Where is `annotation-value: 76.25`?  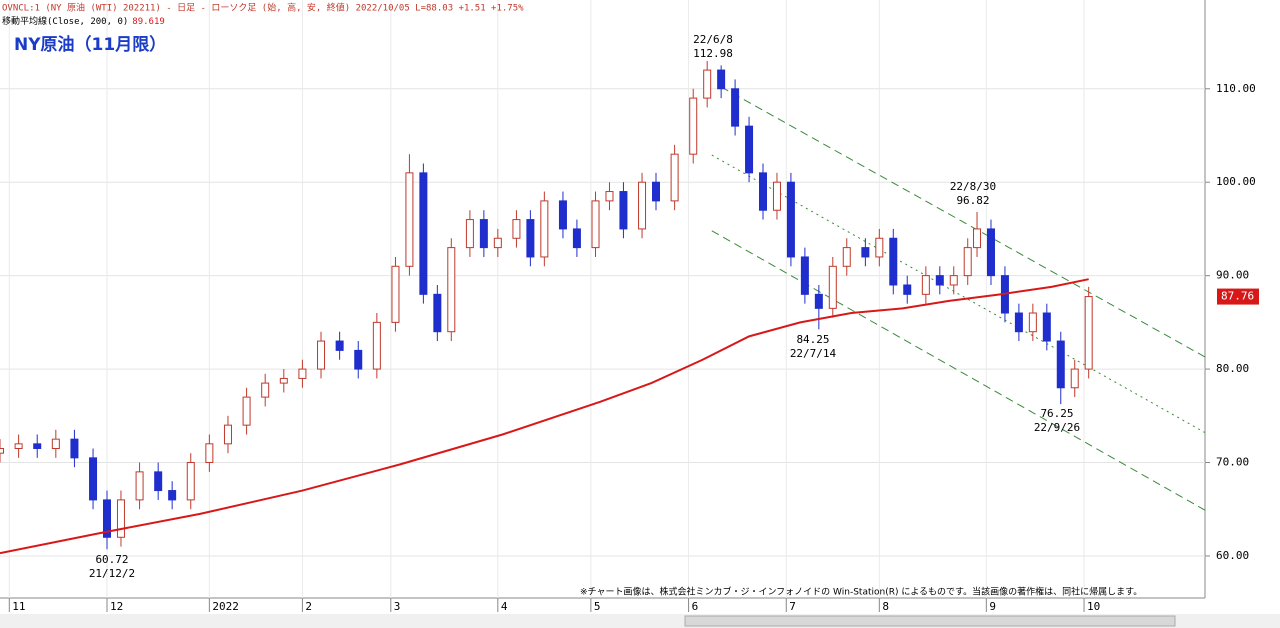 annotation-value: 76.25 is located at coordinates (1056, 413).